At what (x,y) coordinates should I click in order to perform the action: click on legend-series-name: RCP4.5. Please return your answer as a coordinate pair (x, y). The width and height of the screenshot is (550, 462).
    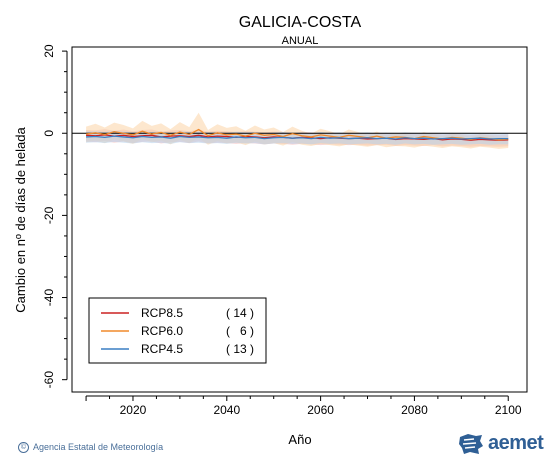
    Looking at the image, I should click on (162, 349).